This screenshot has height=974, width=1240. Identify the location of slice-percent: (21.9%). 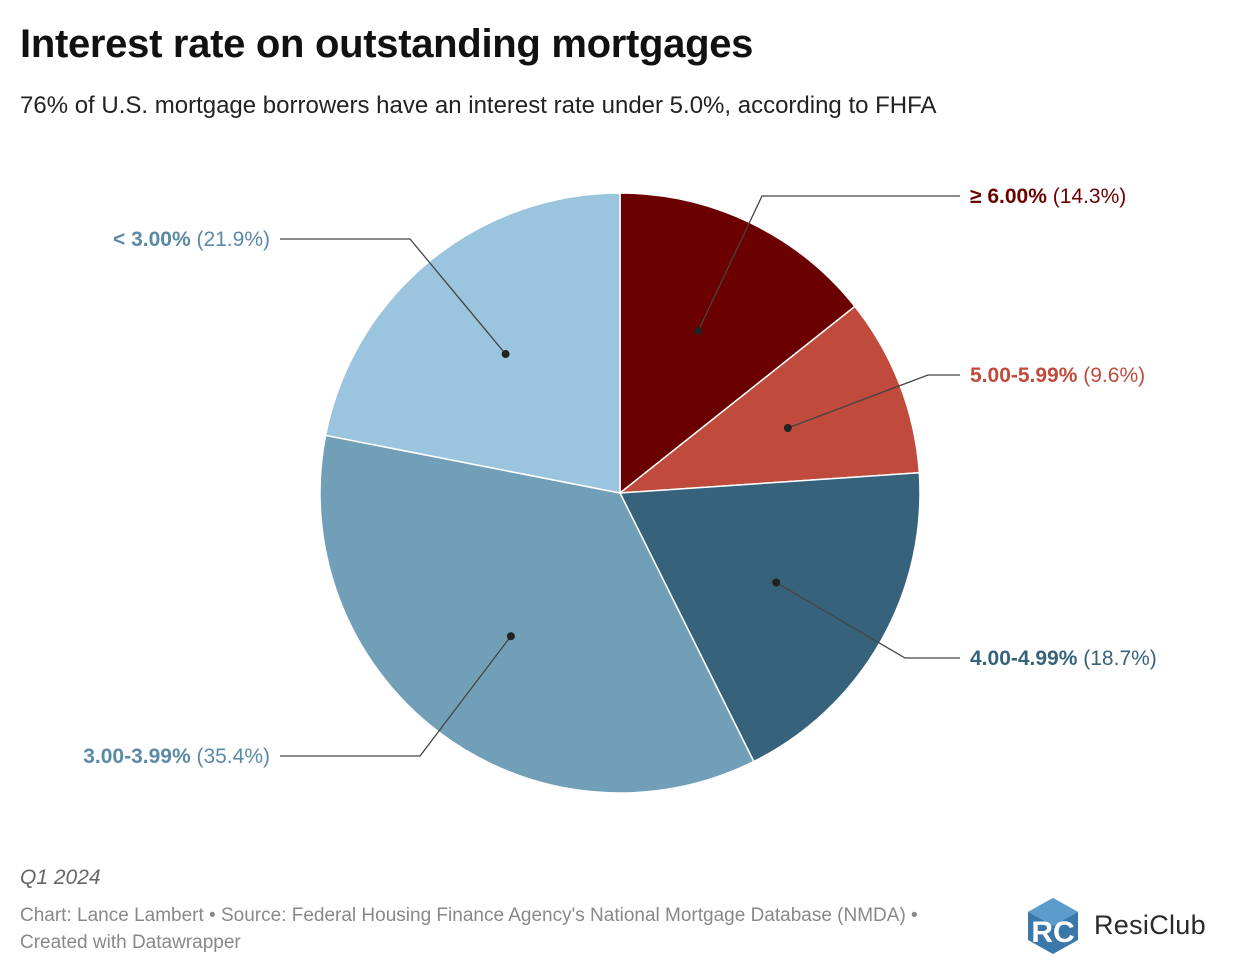
(230, 239).